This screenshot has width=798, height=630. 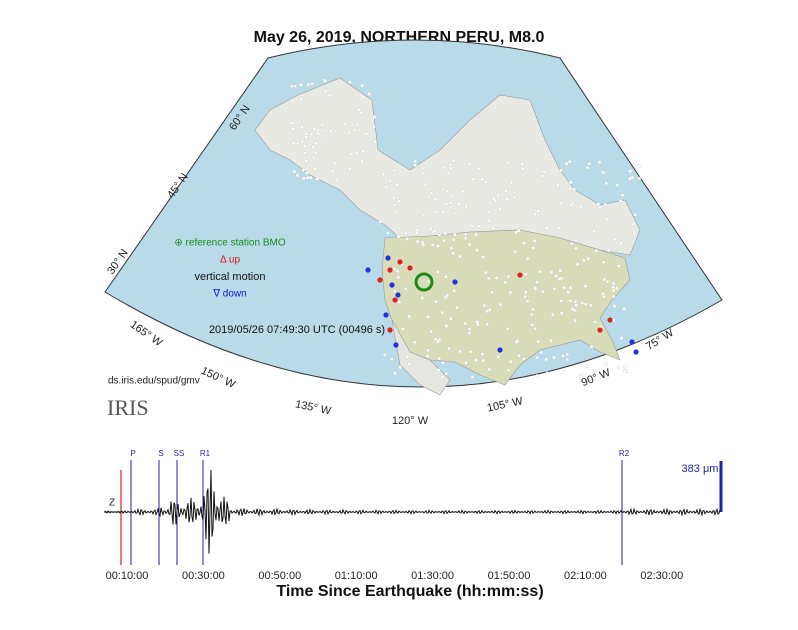 I want to click on title: May 26, 2019, NORTHERN PERU, M8.0, so click(x=399, y=37).